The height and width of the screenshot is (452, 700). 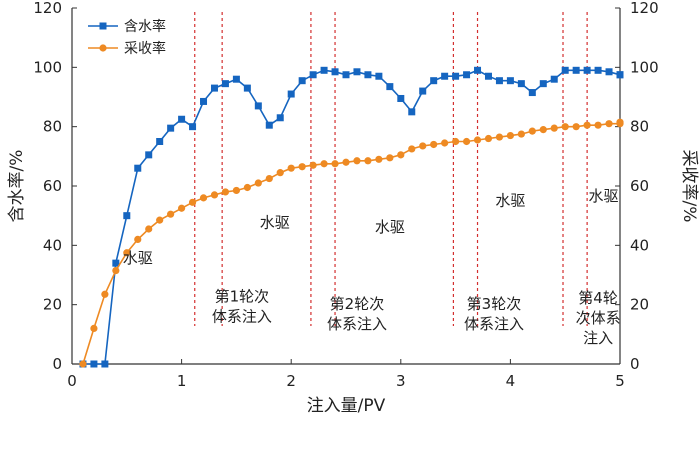 What do you see at coordinates (52, 186) in the screenshot?
I see `y-left-tick-label: 60` at bounding box center [52, 186].